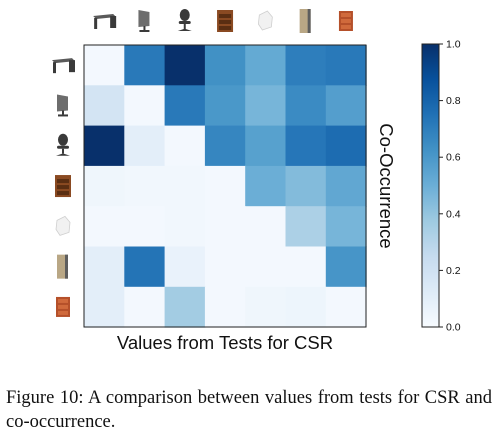 This screenshot has width=497, height=440. Describe the element at coordinates (145, 186) in the screenshot. I see `heatmap-cell-r3-c1` at that location.